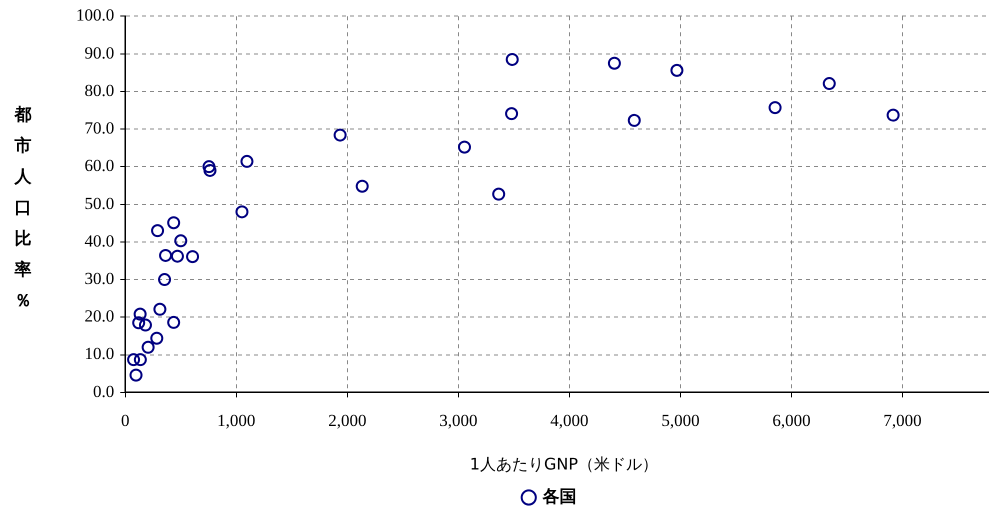 Image resolution: width=989 pixels, height=516 pixels. What do you see at coordinates (791, 420) in the screenshot?
I see `x-tick-label: 6,000` at bounding box center [791, 420].